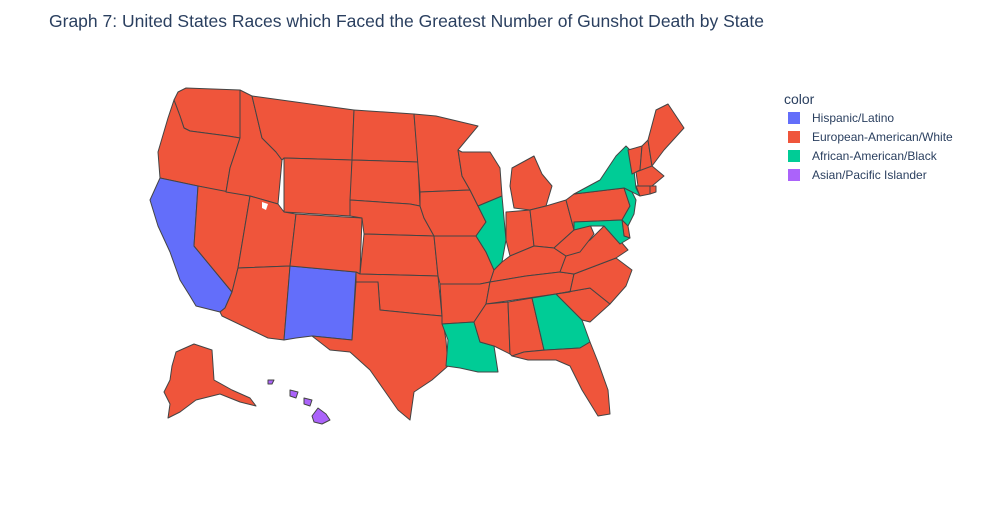 This screenshot has width=985, height=525. Describe the element at coordinates (380, 351) in the screenshot. I see `state-tx` at that location.